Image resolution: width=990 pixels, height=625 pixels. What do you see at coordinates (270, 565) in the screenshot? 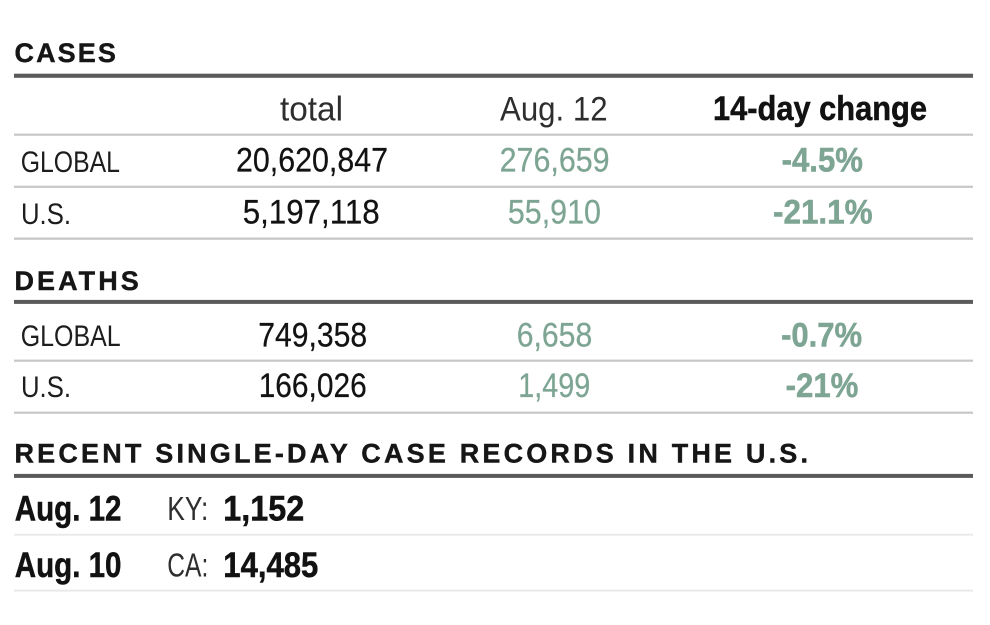
I see `svg-text: 14,485` at bounding box center [270, 565].